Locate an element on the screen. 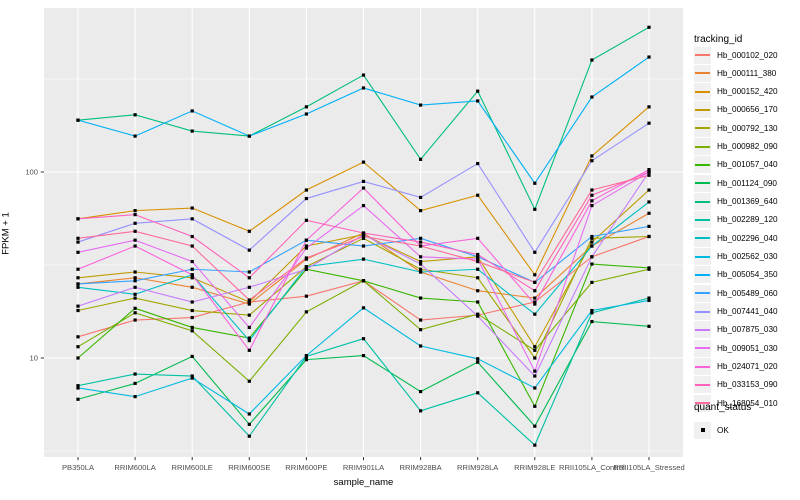  y-axis-title: FPKM + 1 is located at coordinates (6, 233).